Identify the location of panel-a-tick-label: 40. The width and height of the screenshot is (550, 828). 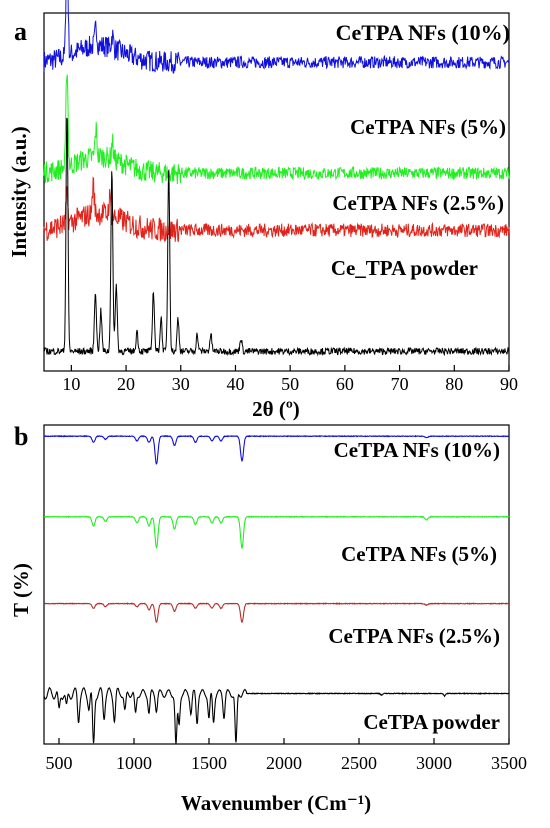
(235, 384).